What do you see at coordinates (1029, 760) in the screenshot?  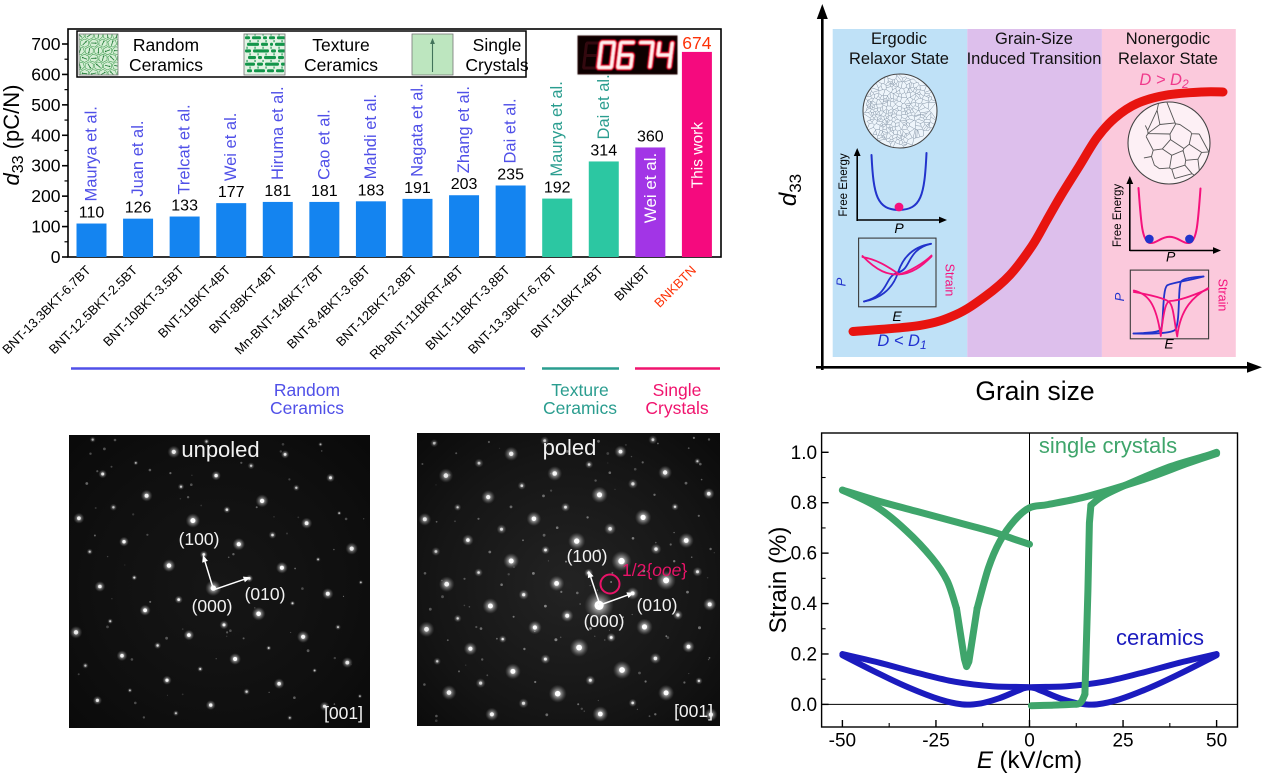 I see `svg-text: E (kV/cm)` at bounding box center [1029, 760].